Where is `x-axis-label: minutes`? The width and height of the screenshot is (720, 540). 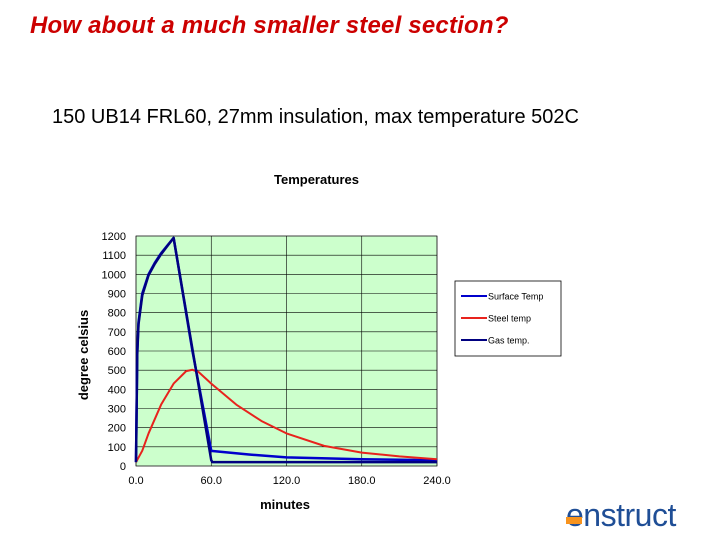 x-axis-label: minutes is located at coordinates (285, 504).